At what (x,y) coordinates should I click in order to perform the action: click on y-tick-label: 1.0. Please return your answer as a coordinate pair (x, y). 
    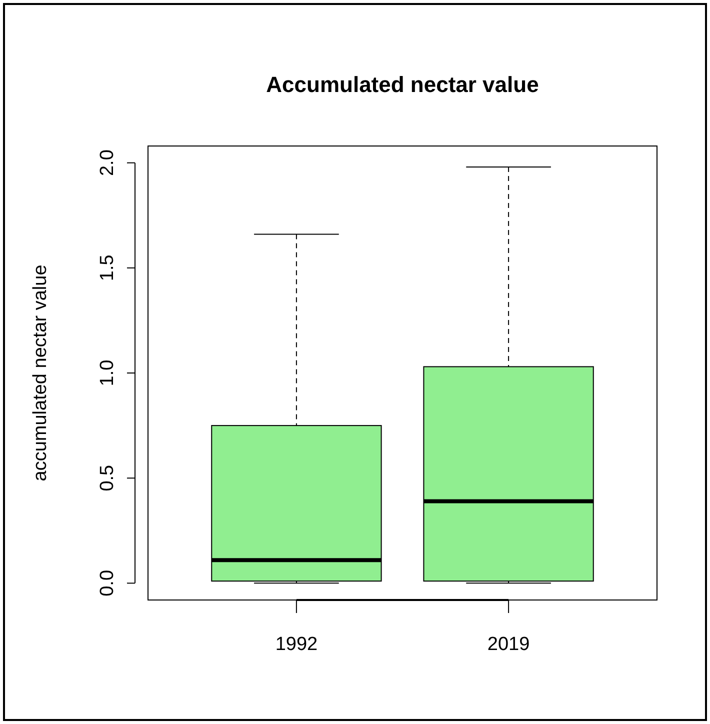
    Looking at the image, I should click on (107, 373).